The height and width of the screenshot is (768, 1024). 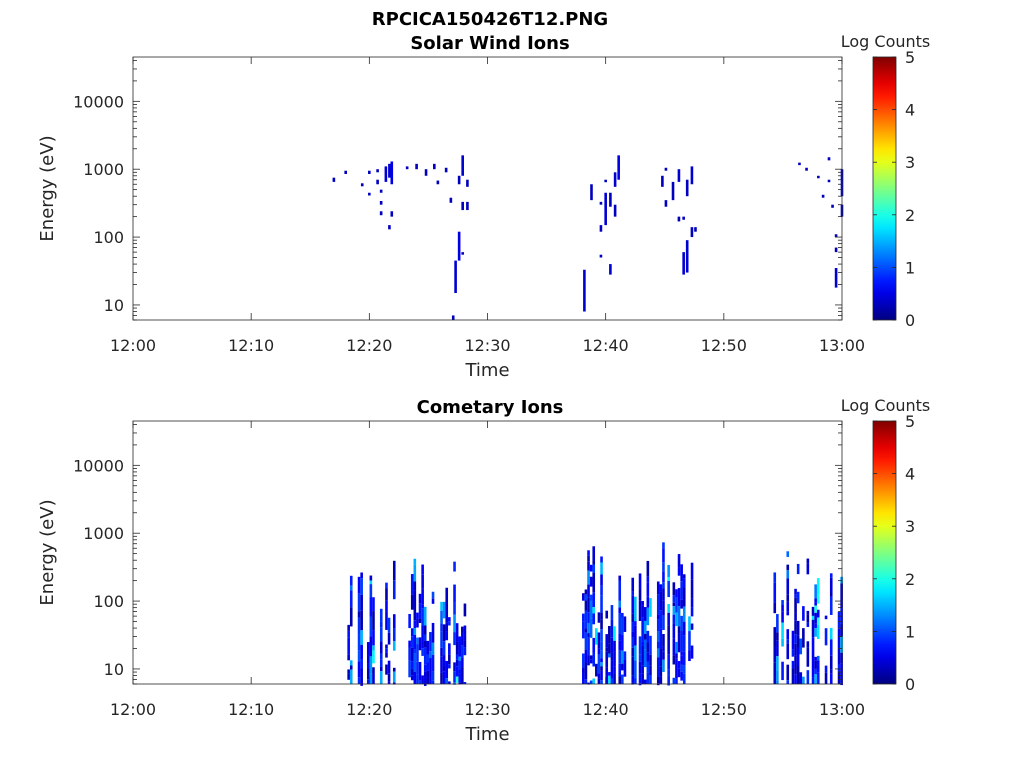 What do you see at coordinates (910, 579) in the screenshot?
I see `colorbar-tick-label: 2` at bounding box center [910, 579].